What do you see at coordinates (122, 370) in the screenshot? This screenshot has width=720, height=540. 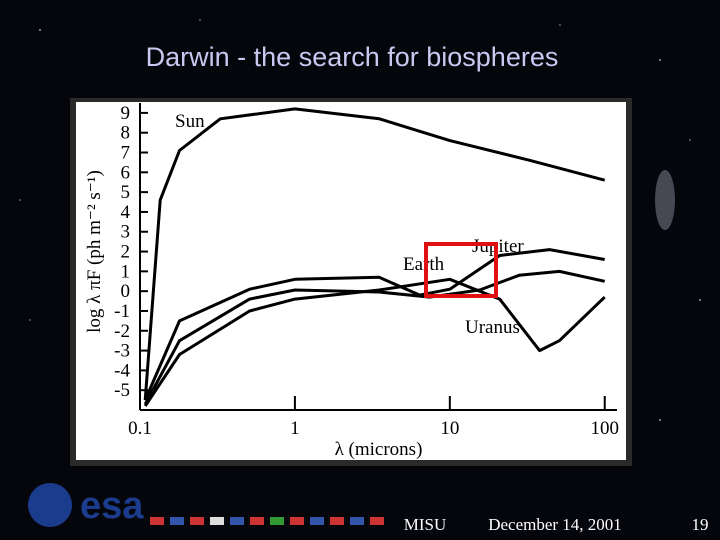 I see `y-tick-label: -4` at bounding box center [122, 370].